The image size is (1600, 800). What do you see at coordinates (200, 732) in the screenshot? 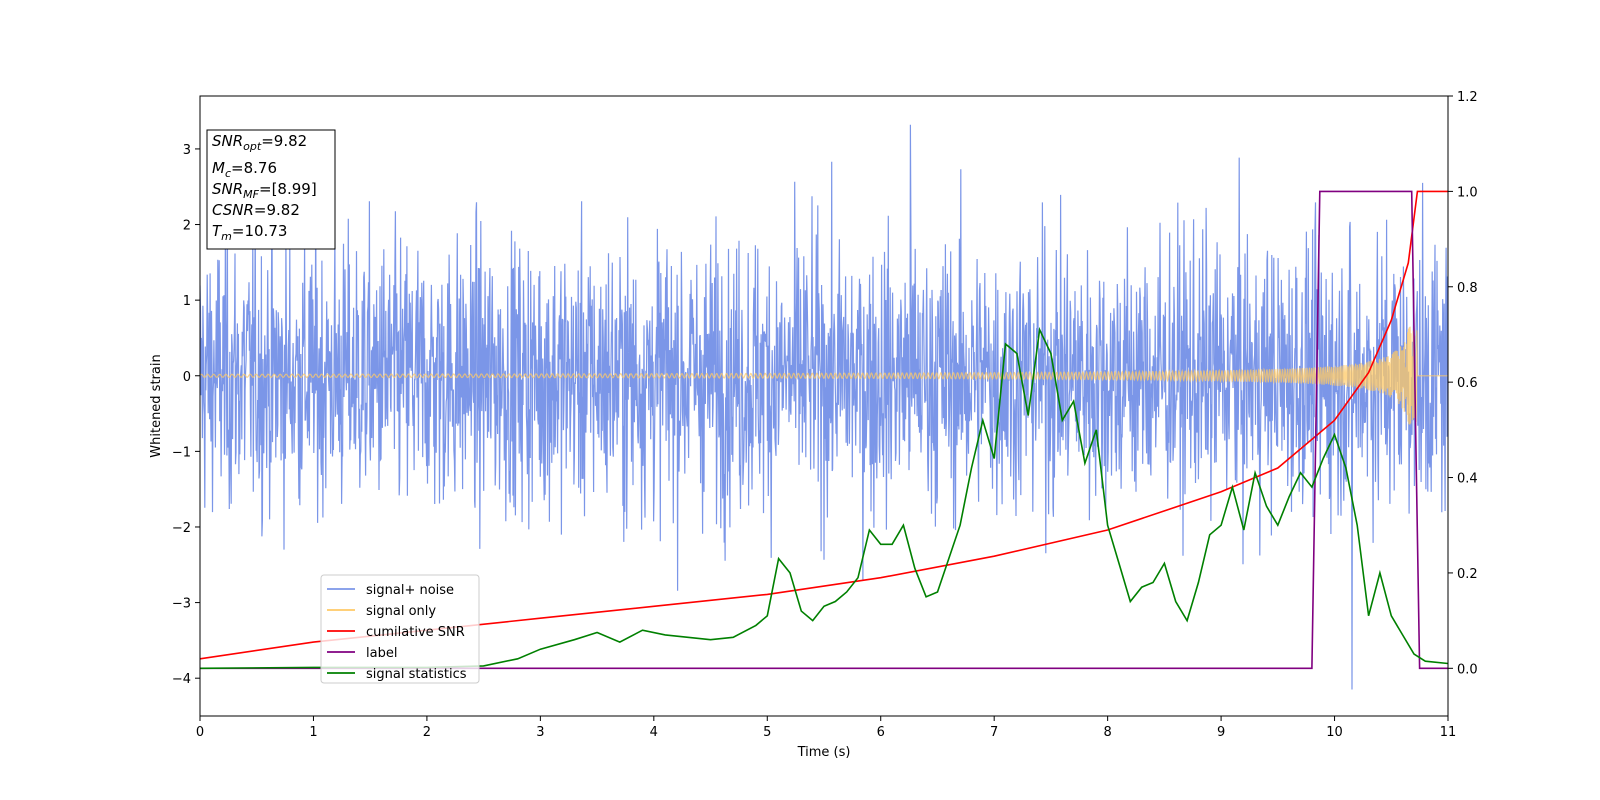
I see `x-tick-label: 0` at bounding box center [200, 732].